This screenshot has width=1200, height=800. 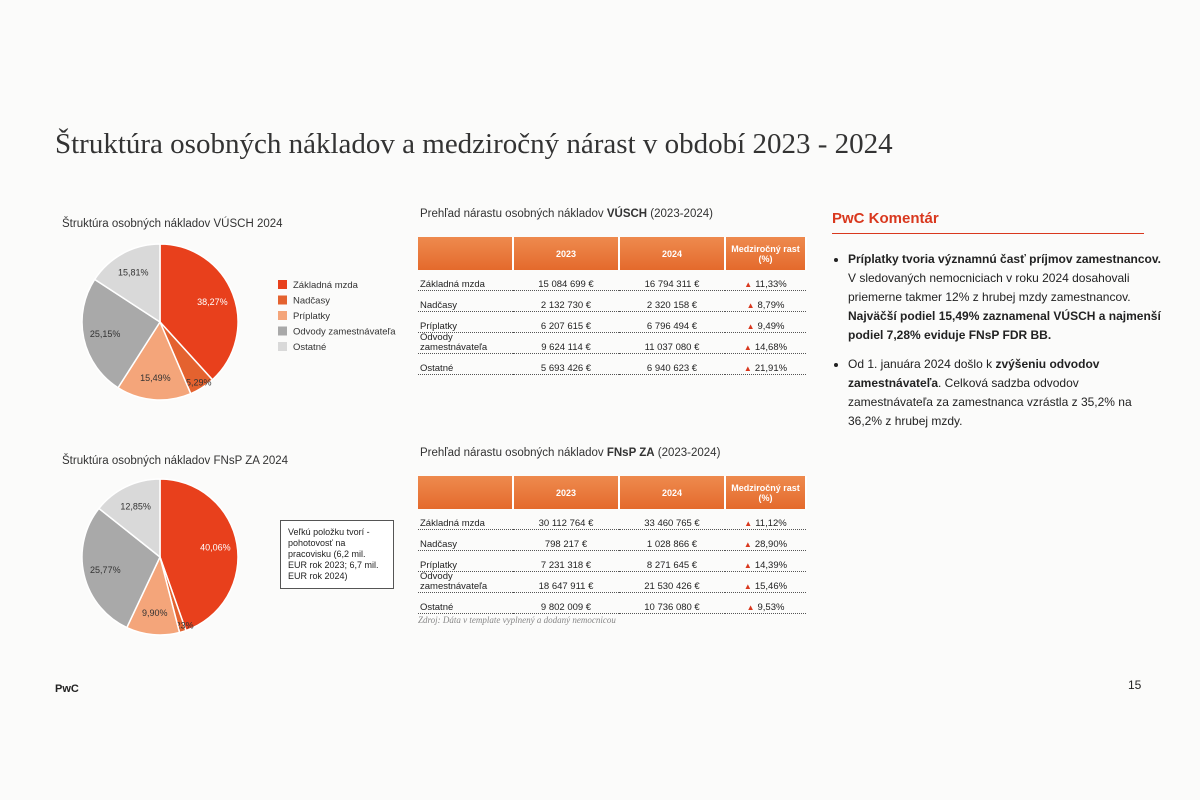 I want to click on chart-title: Štruktúra osobných nákladov FNsP ZA 2024, so click(x=175, y=461).